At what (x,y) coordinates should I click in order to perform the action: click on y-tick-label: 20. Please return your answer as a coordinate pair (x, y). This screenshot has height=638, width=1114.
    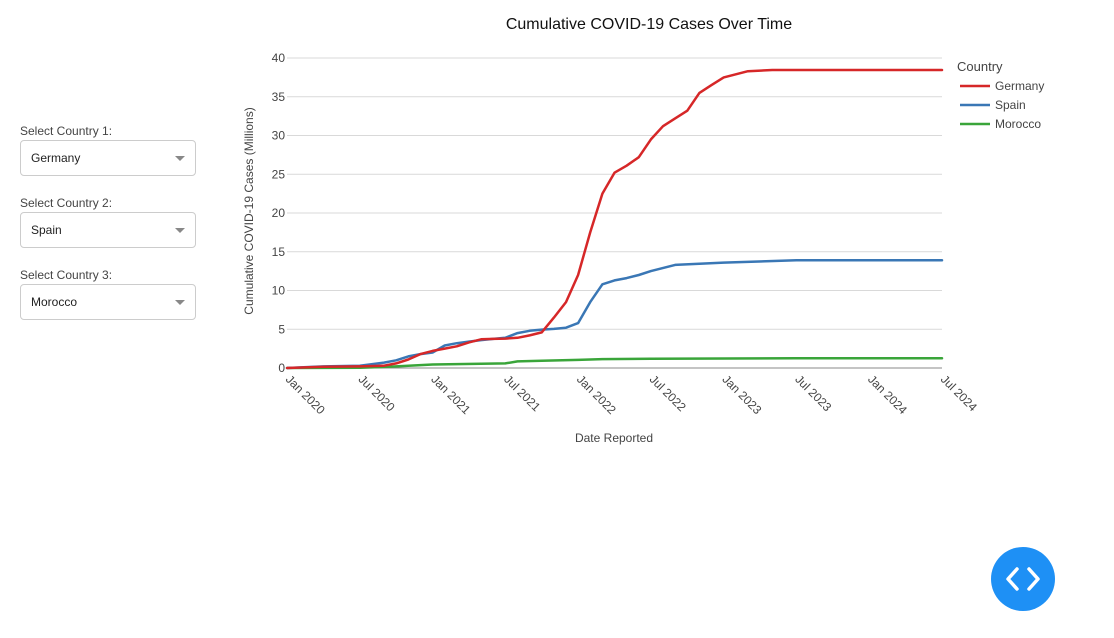
    Looking at the image, I should click on (279, 213).